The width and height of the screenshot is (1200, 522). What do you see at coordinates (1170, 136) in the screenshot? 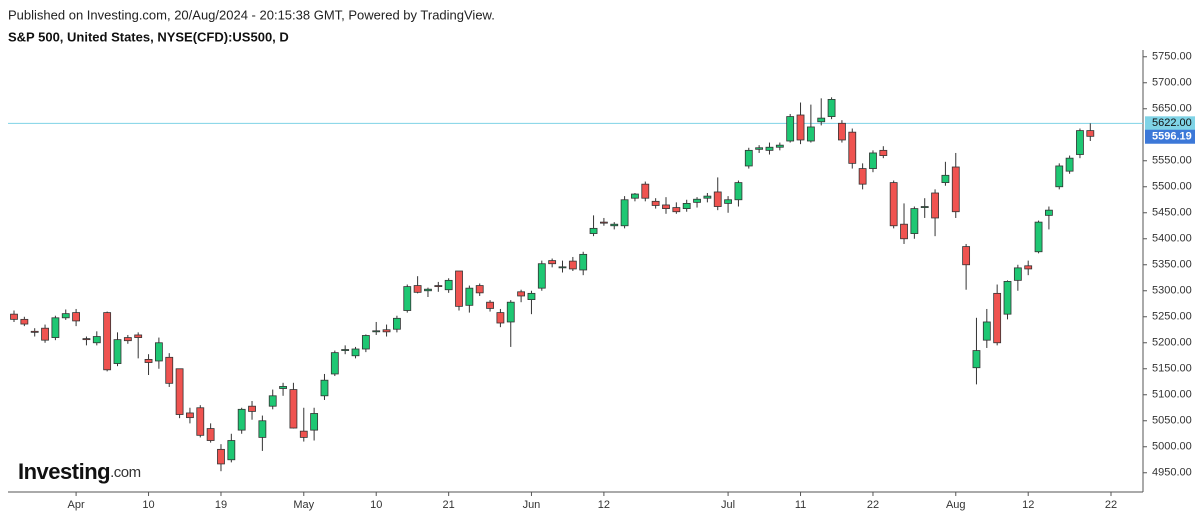
I see `last-price-tag` at bounding box center [1170, 136].